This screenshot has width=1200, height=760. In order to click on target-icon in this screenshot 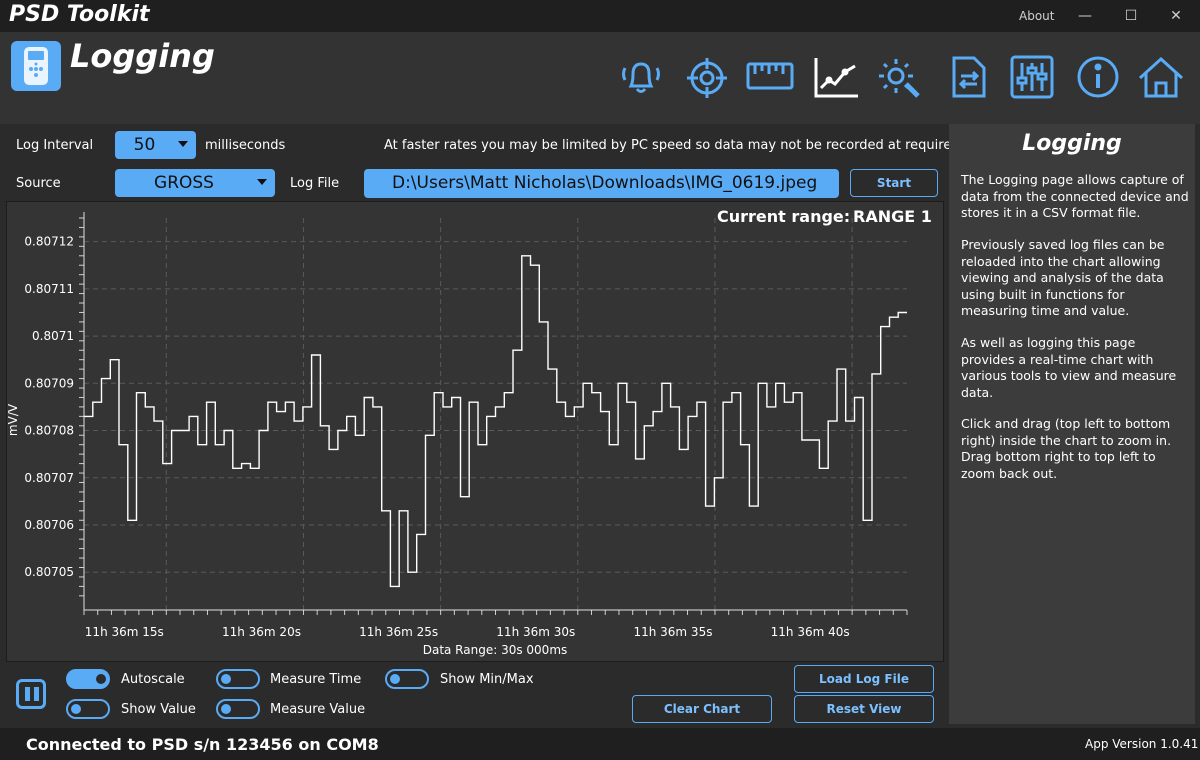, I will do `click(707, 77)`.